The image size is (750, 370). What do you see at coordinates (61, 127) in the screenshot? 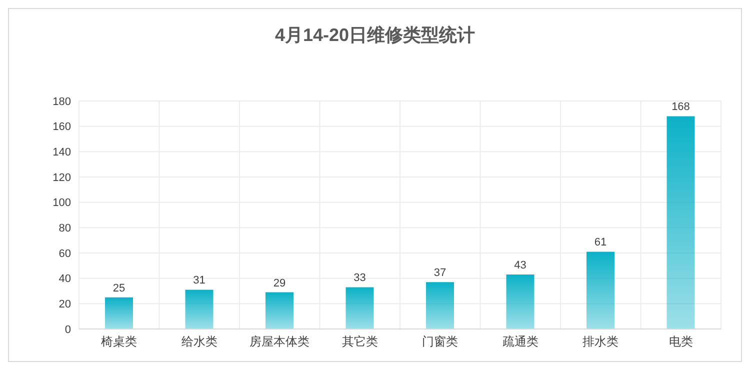
I see `y-tick-label: 160` at bounding box center [61, 127].